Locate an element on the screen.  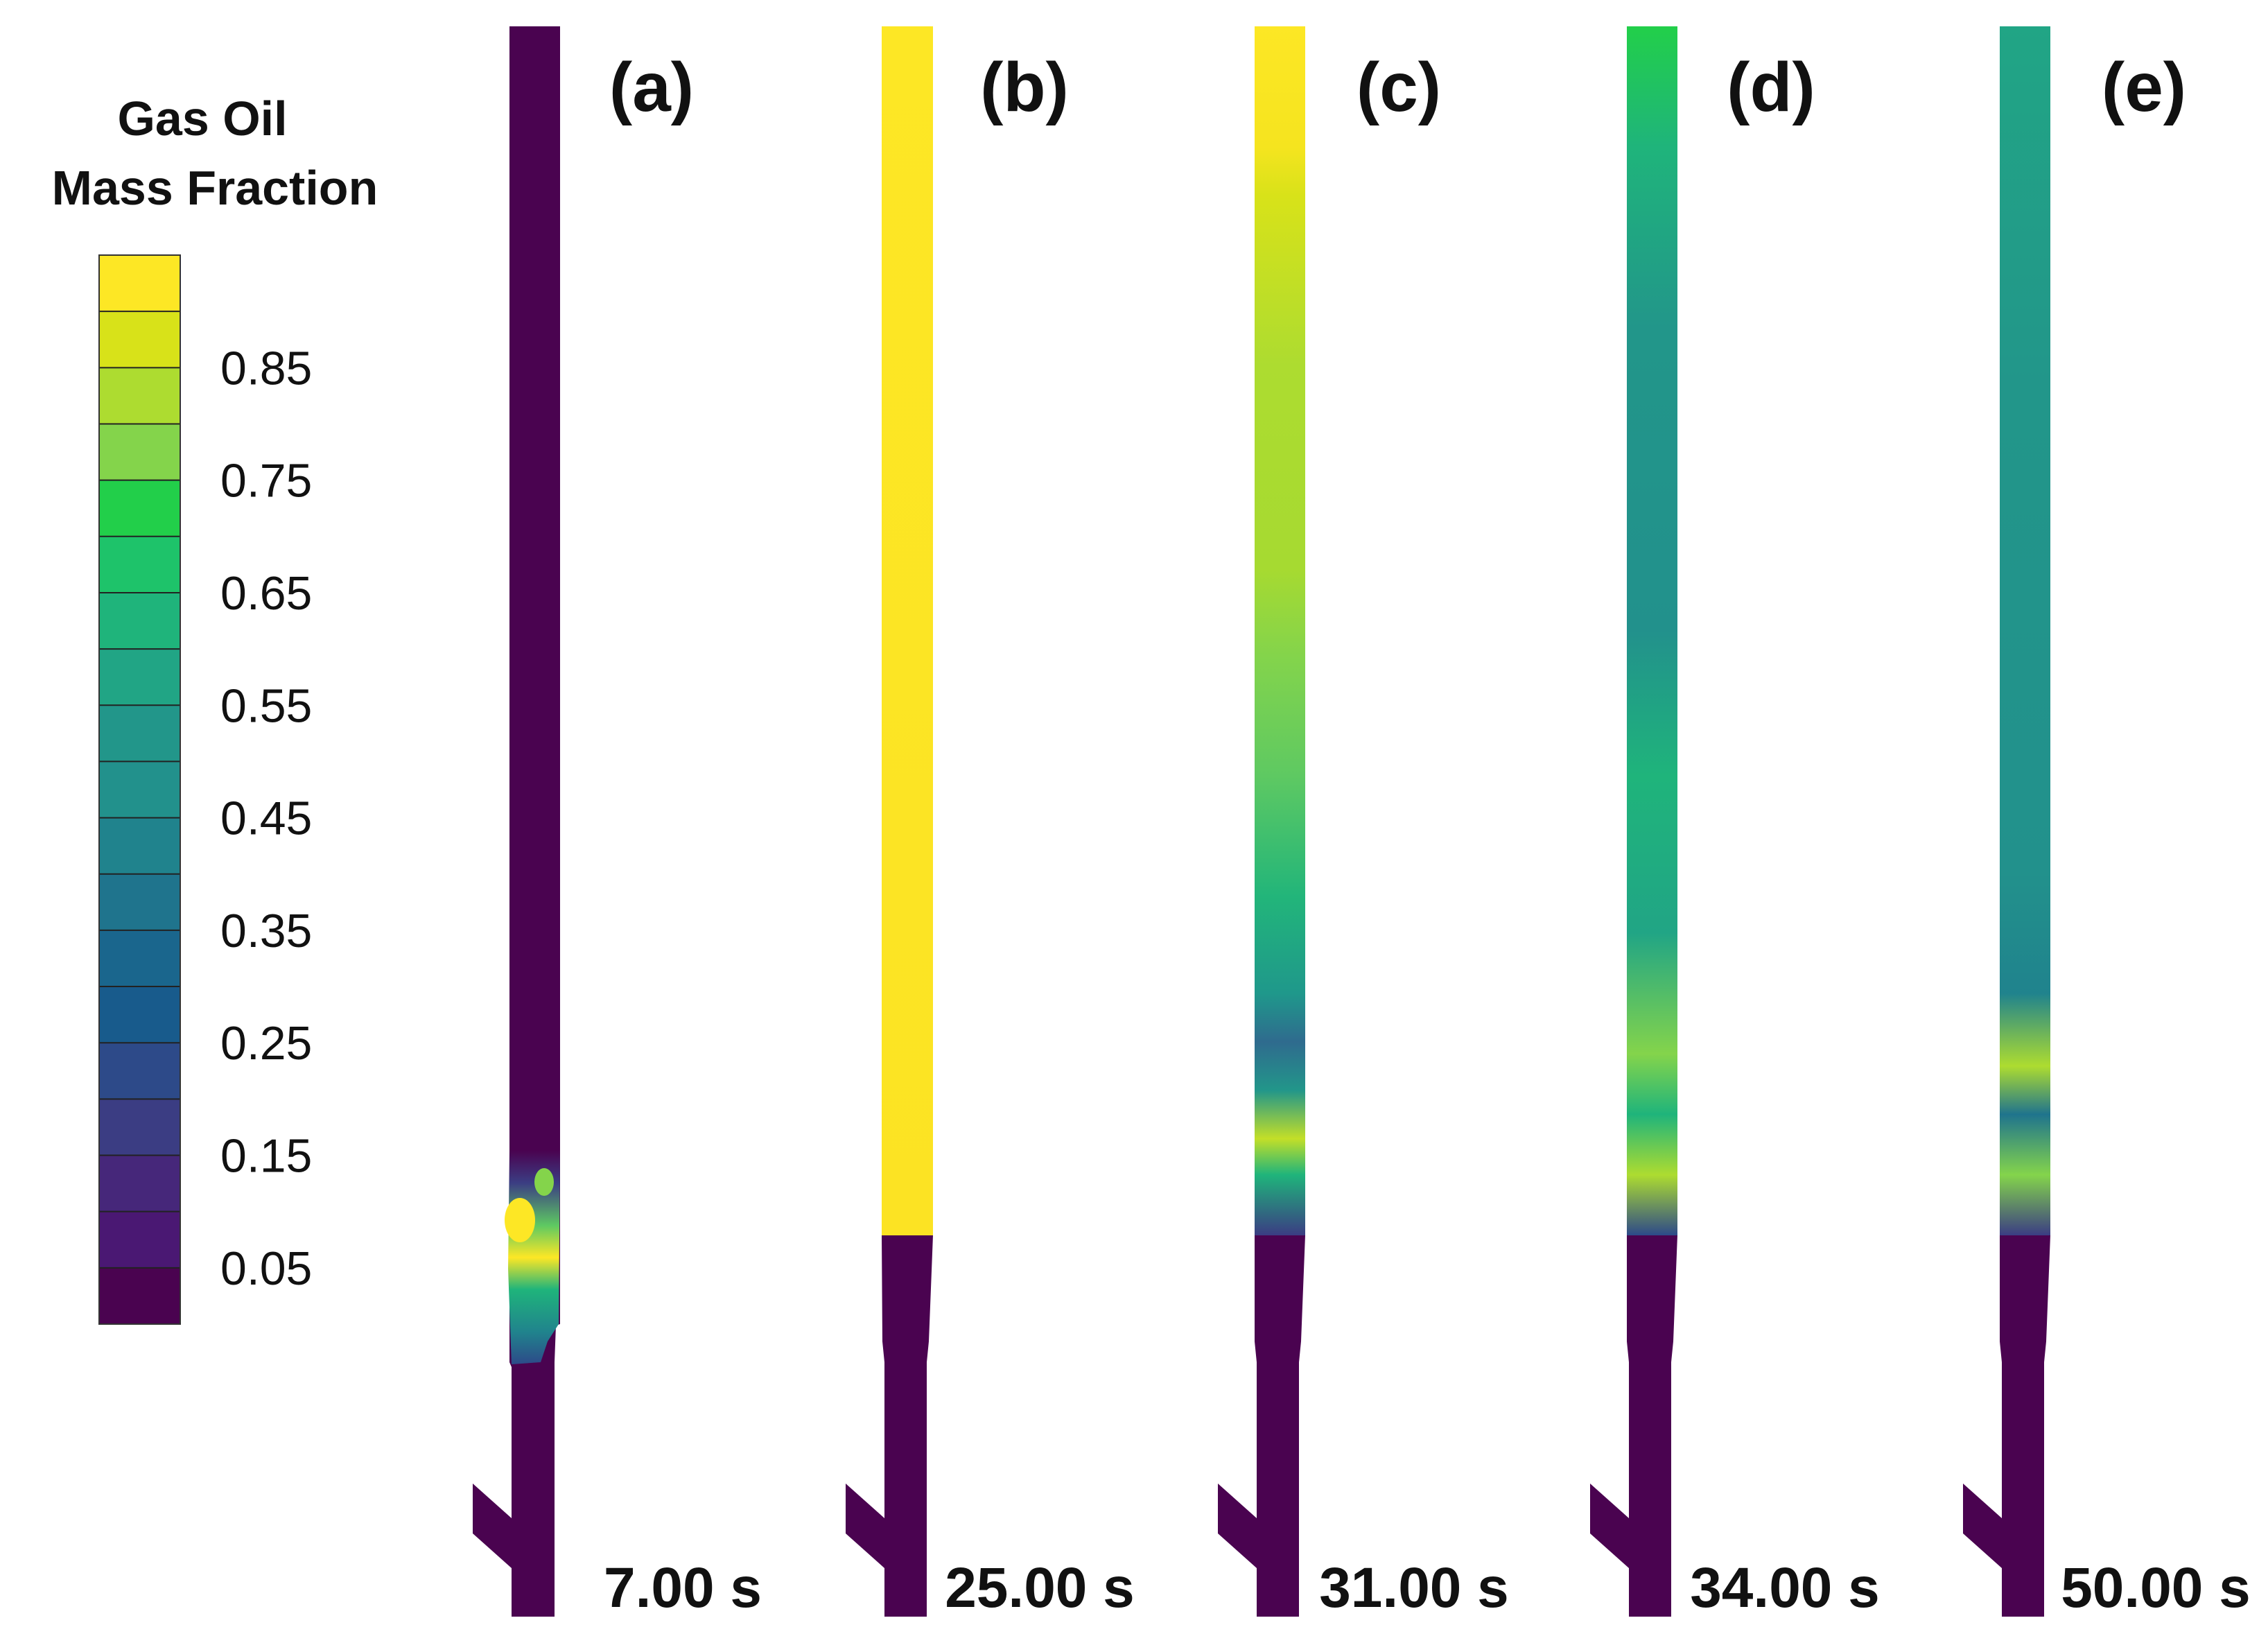
mixing-spot-a is located at coordinates (544, 1182).